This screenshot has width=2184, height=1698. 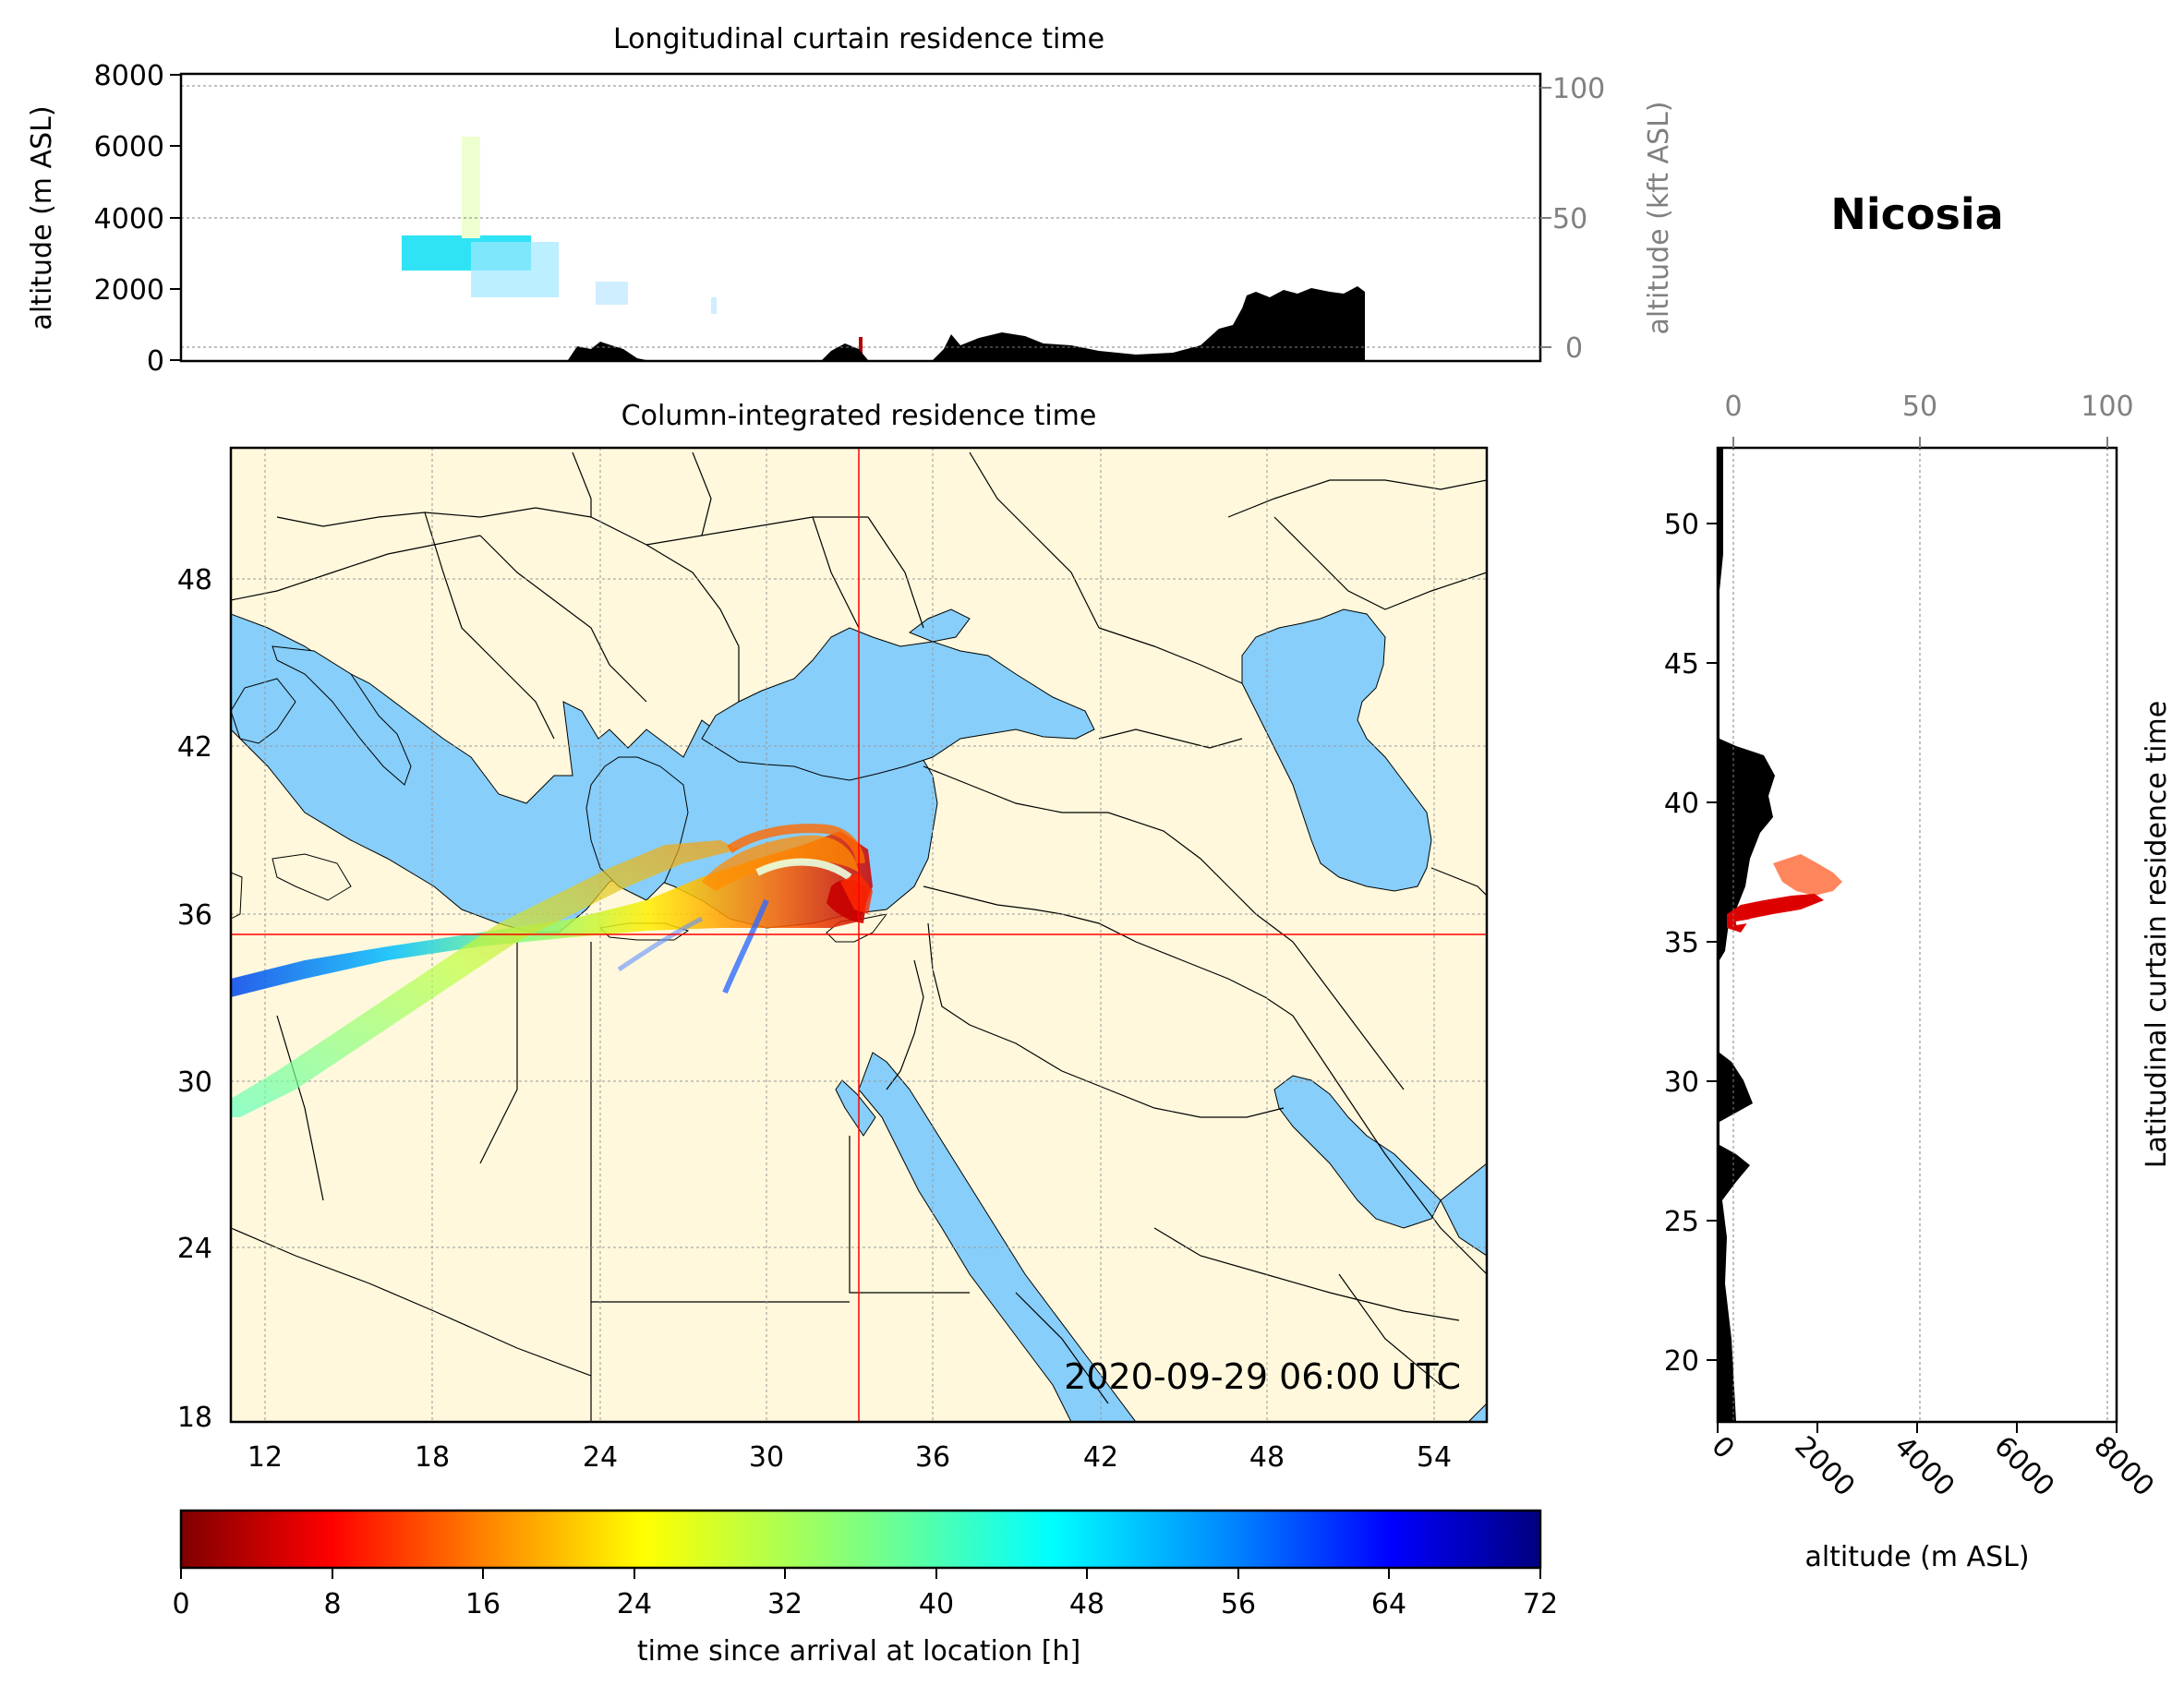 I want to click on colorbar-gradient, so click(x=860, y=1539).